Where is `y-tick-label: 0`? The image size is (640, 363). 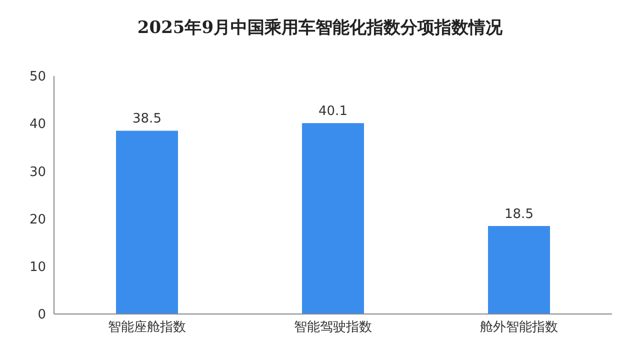 y-tick-label: 0 is located at coordinates (42, 315).